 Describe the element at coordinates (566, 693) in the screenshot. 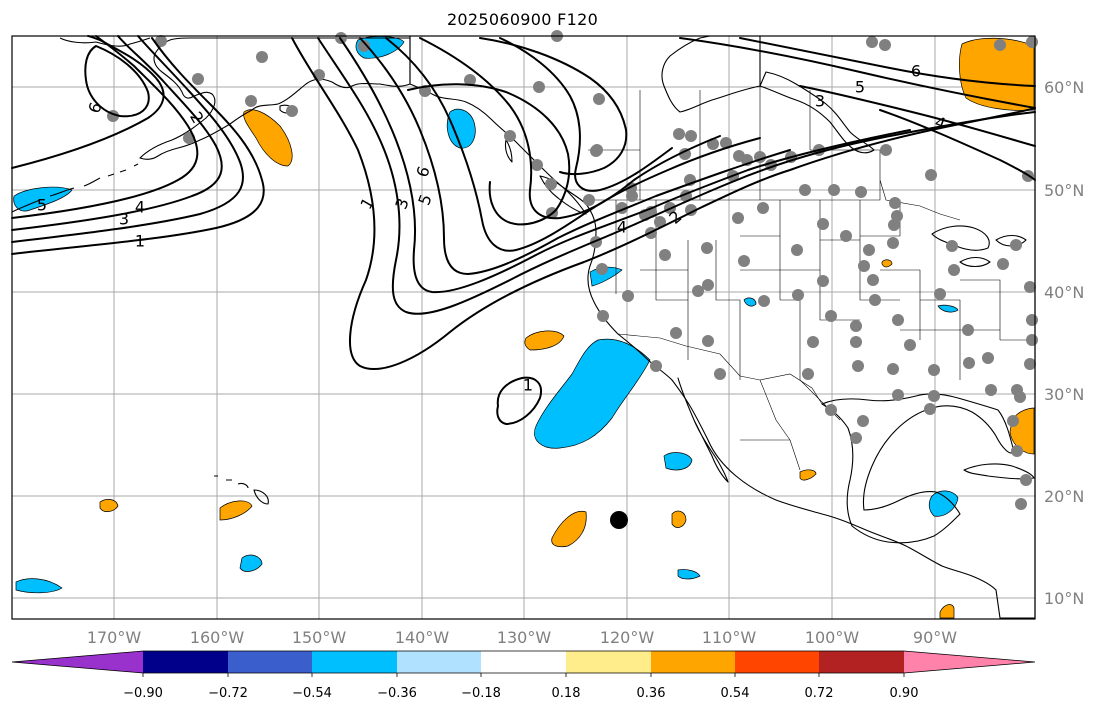

I see `colorbar-tick-label: 0.18` at that location.